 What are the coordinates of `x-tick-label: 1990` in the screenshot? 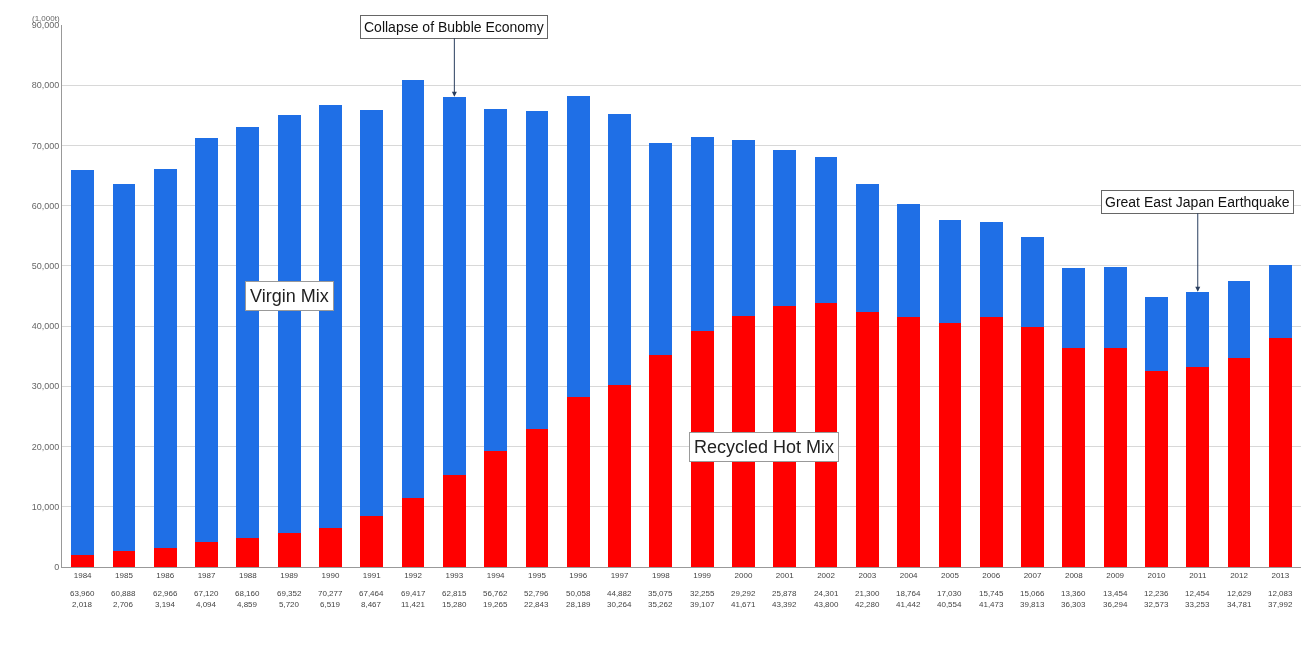 It's located at (330, 575).